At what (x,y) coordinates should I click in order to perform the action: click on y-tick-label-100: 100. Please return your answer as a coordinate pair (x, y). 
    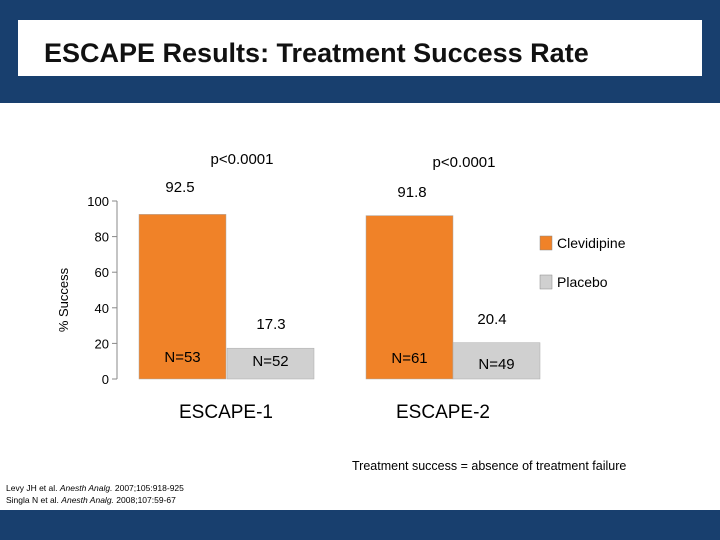
    Looking at the image, I should click on (98, 201).